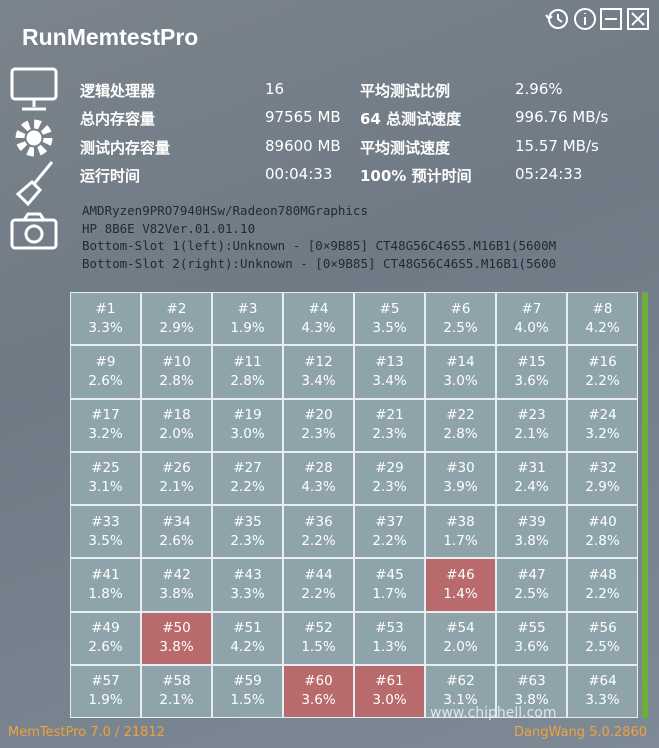  I want to click on thread-cell: #12 3.4%, so click(318, 372).